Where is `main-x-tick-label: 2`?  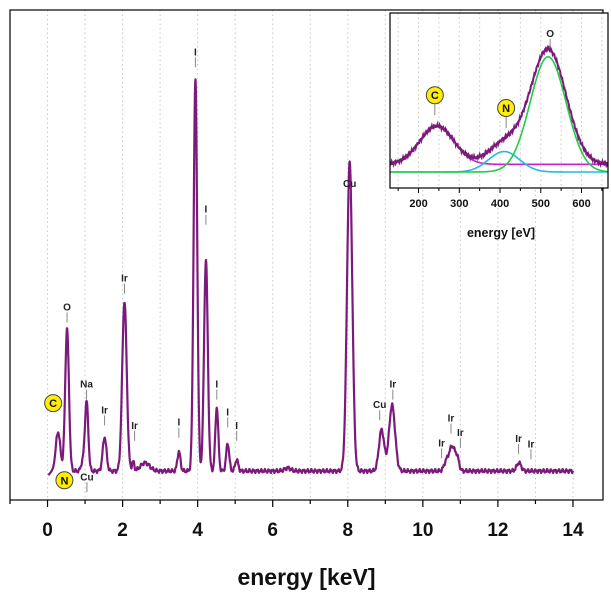 main-x-tick-label: 2 is located at coordinates (122, 530).